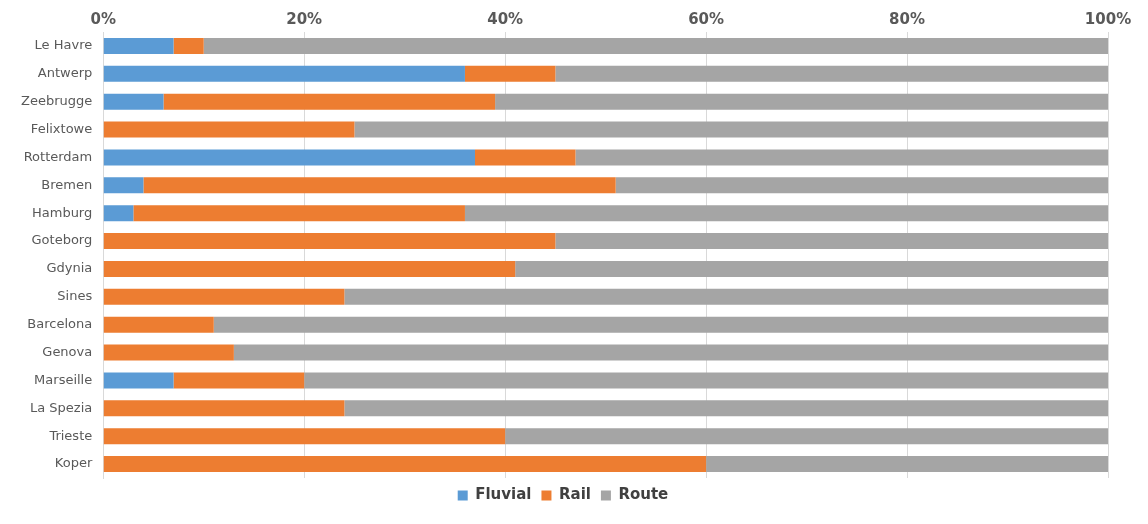 This screenshot has height=524, width=1148. I want to click on y-tick-label: Hamburg, so click(62, 212).